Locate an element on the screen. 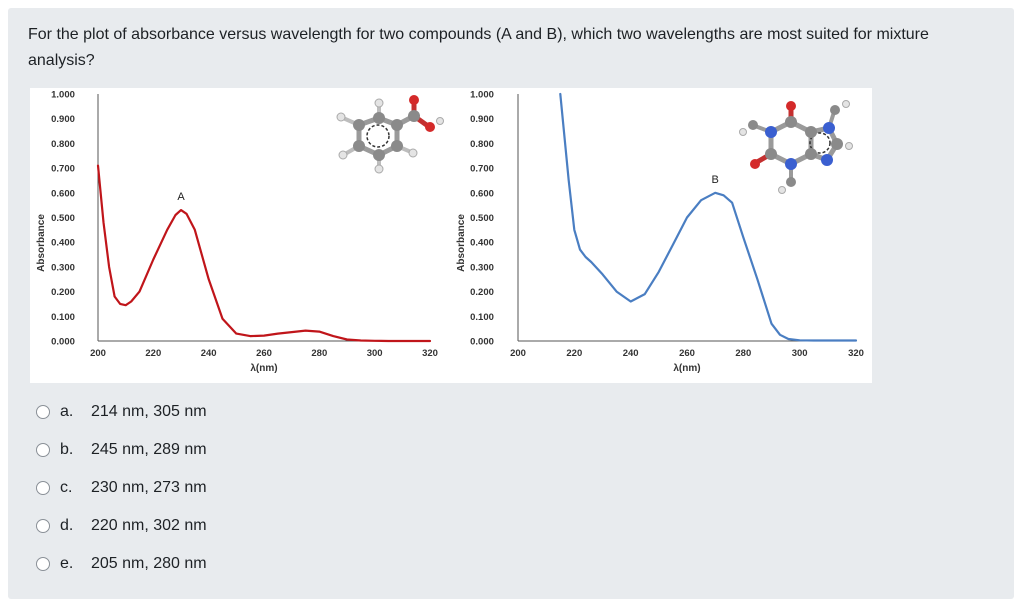  option-e: e. 205 nm, 280 nm is located at coordinates (121, 564).